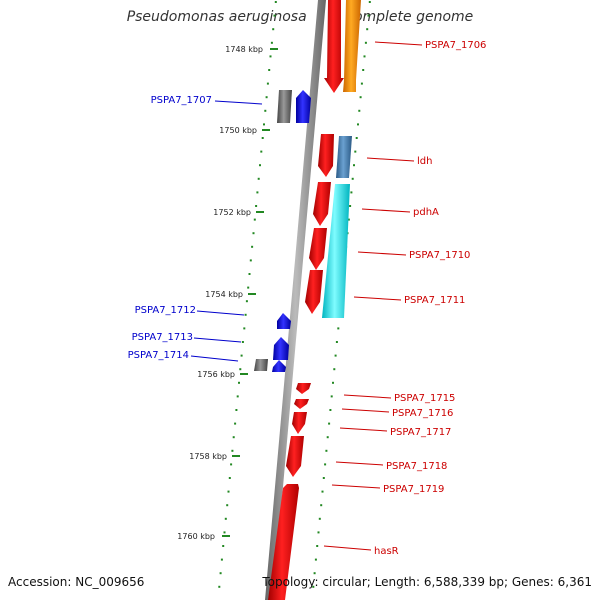 The width and height of the screenshot is (600, 600). What do you see at coordinates (158, 355) in the screenshot?
I see `gene-label-pspa7-1714: PSPA7_1714` at bounding box center [158, 355].